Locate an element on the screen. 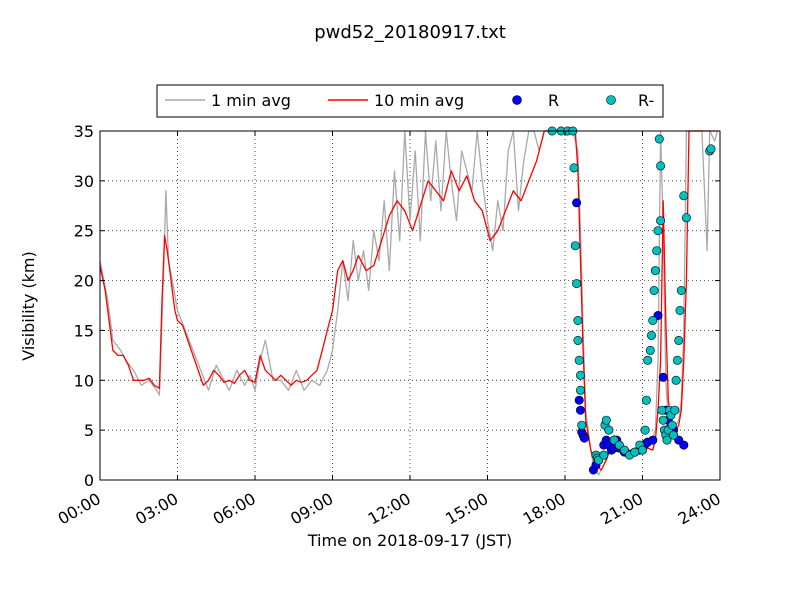 The image size is (800, 600). y-tick-label: 30 is located at coordinates (84, 181).